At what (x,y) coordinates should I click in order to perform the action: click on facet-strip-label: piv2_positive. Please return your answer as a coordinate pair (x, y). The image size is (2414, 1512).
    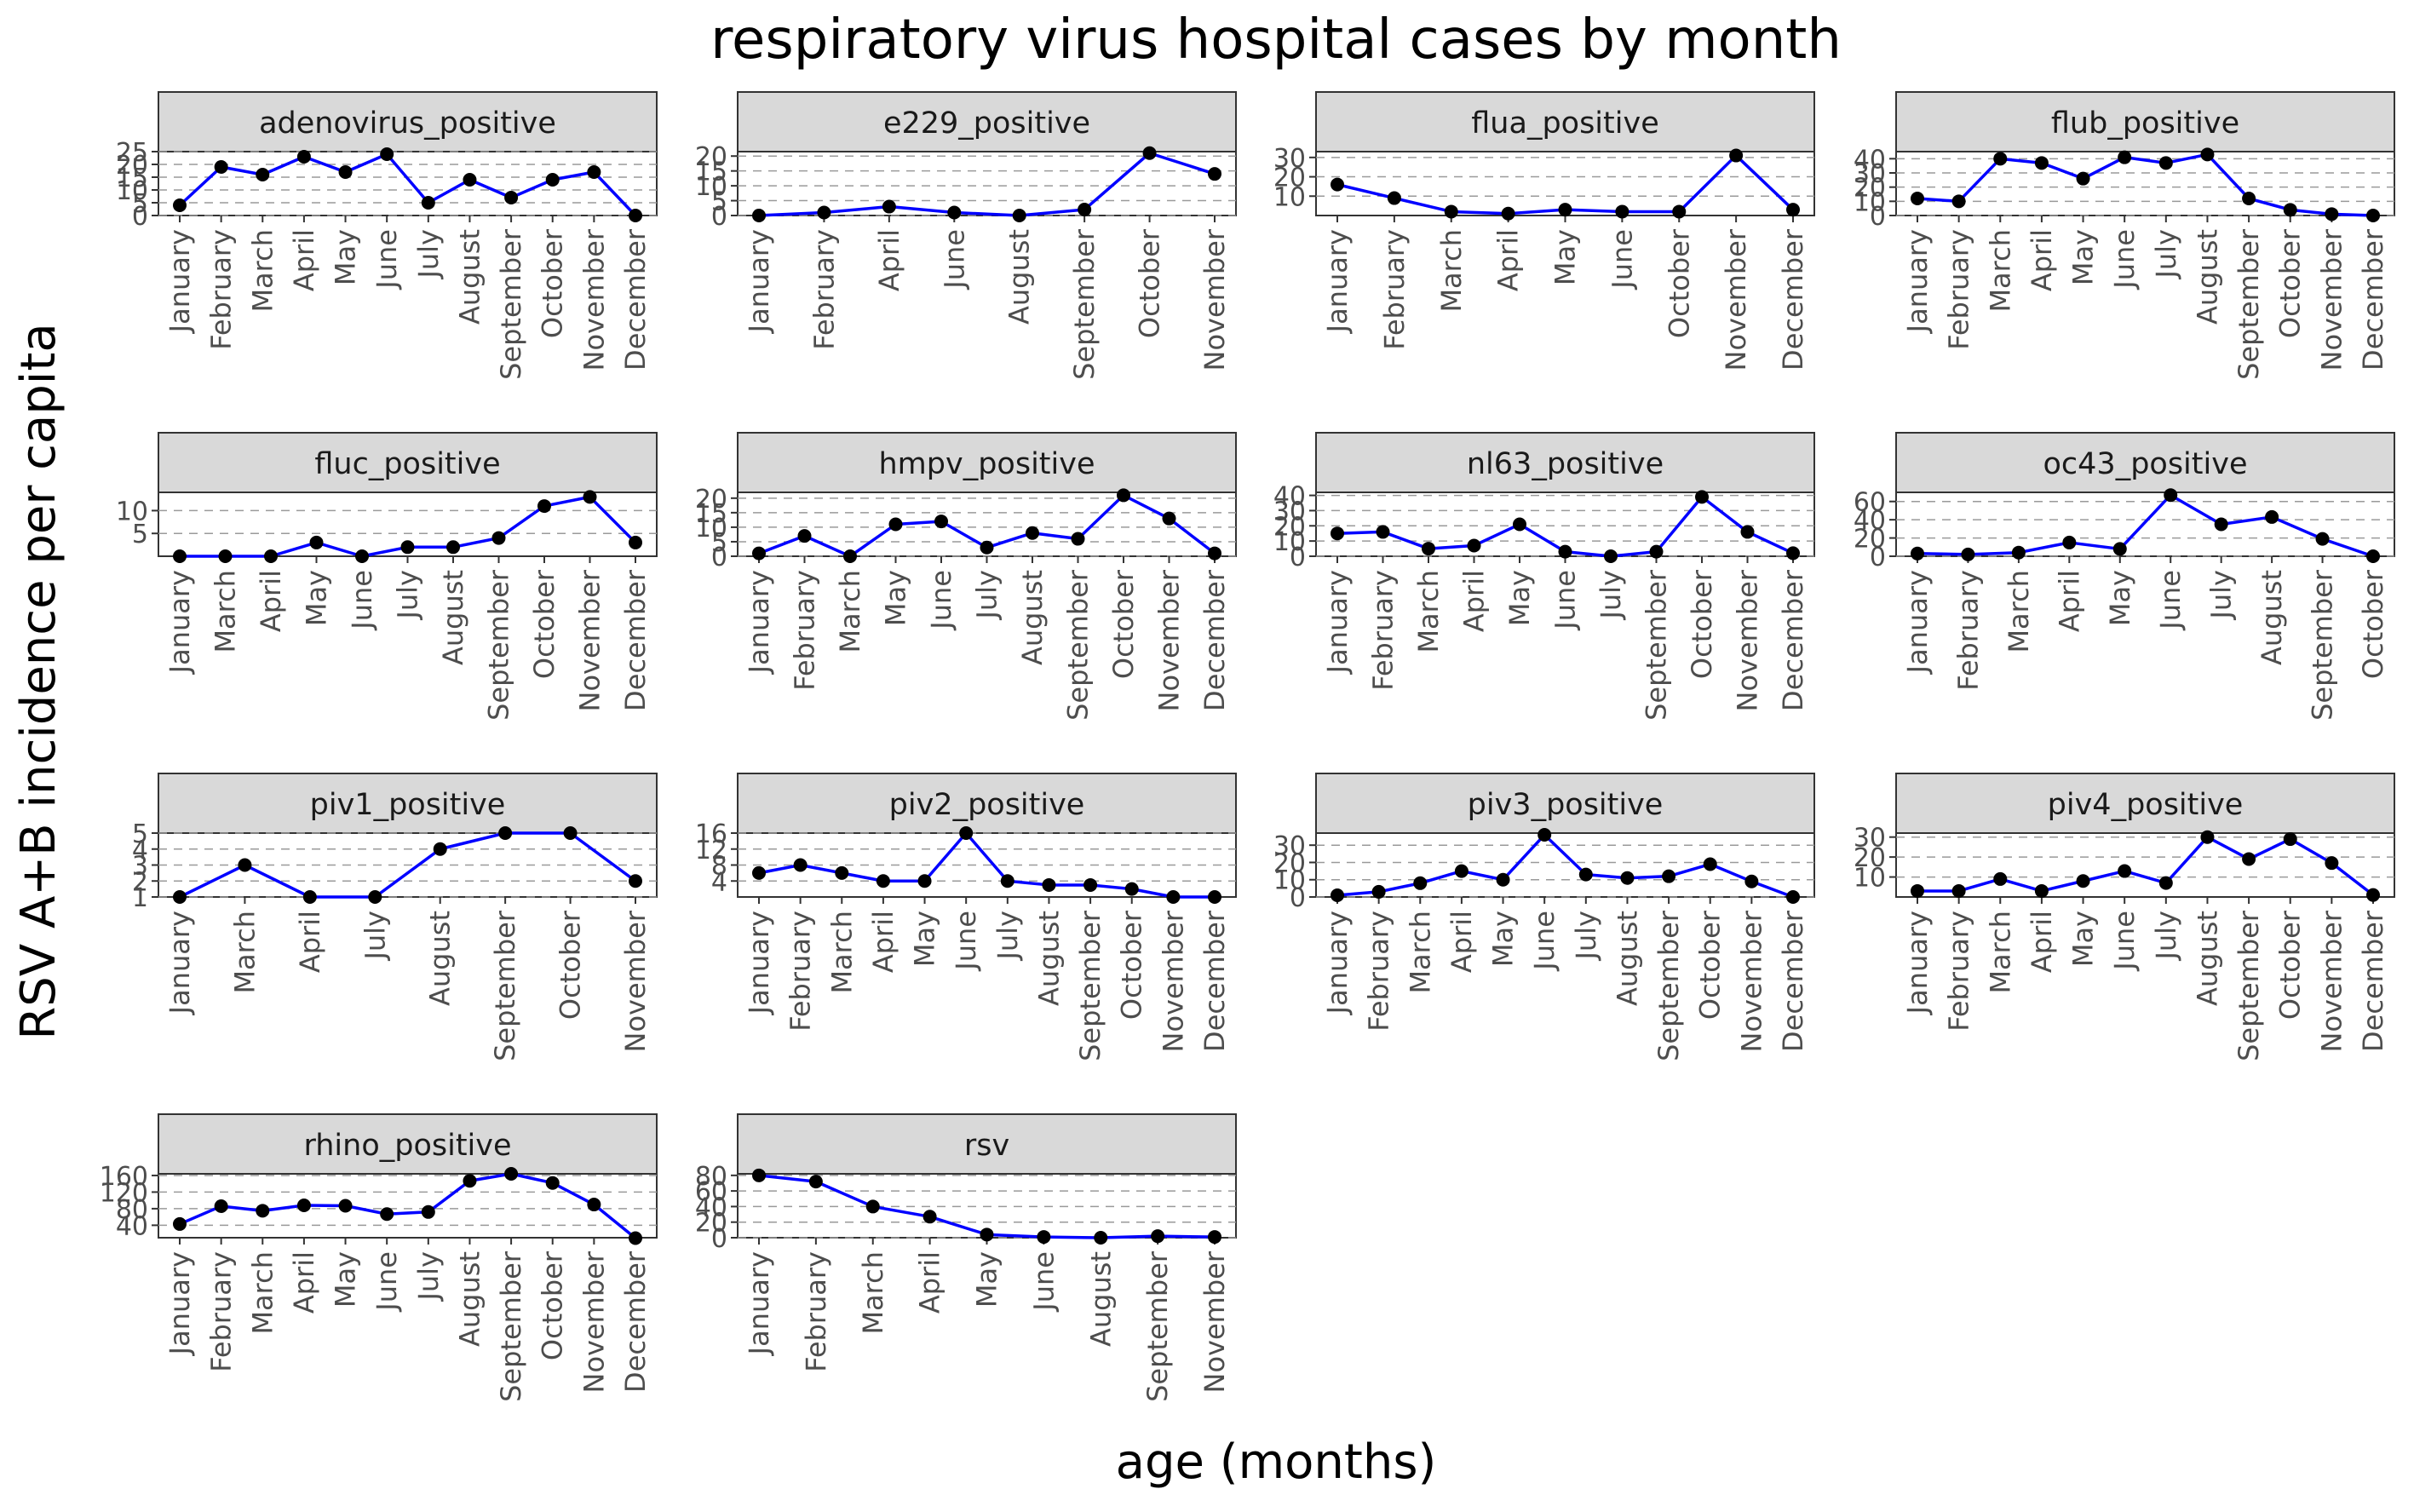
    Looking at the image, I should click on (987, 805).